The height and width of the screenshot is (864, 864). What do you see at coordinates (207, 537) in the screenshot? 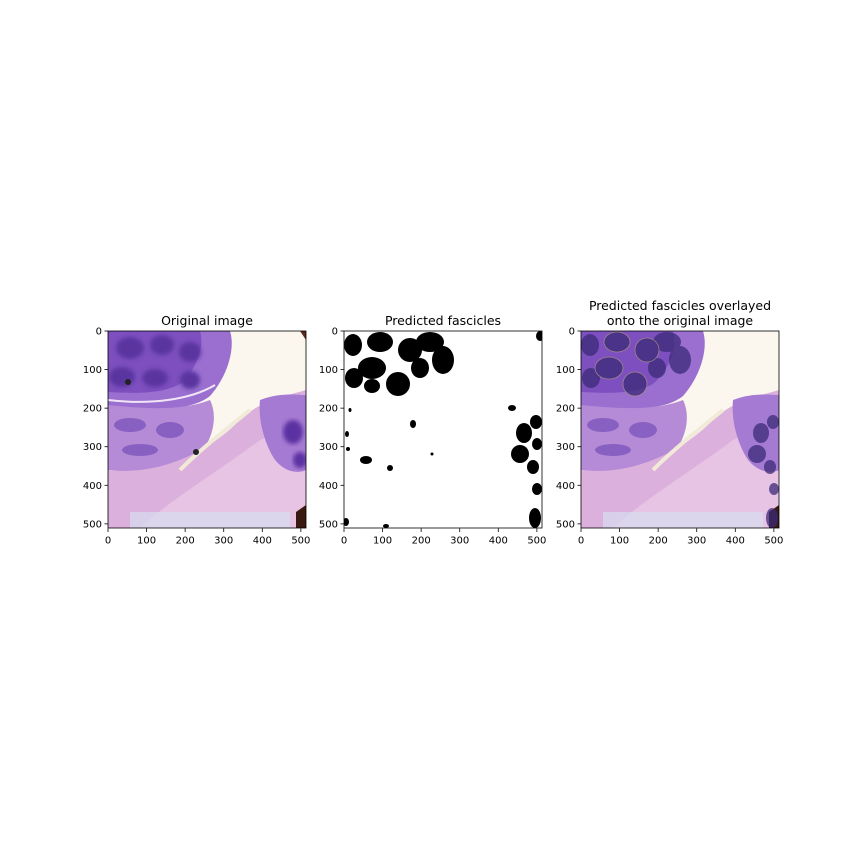
I see `x-axis-original: 0 100 200 300 400 500` at bounding box center [207, 537].